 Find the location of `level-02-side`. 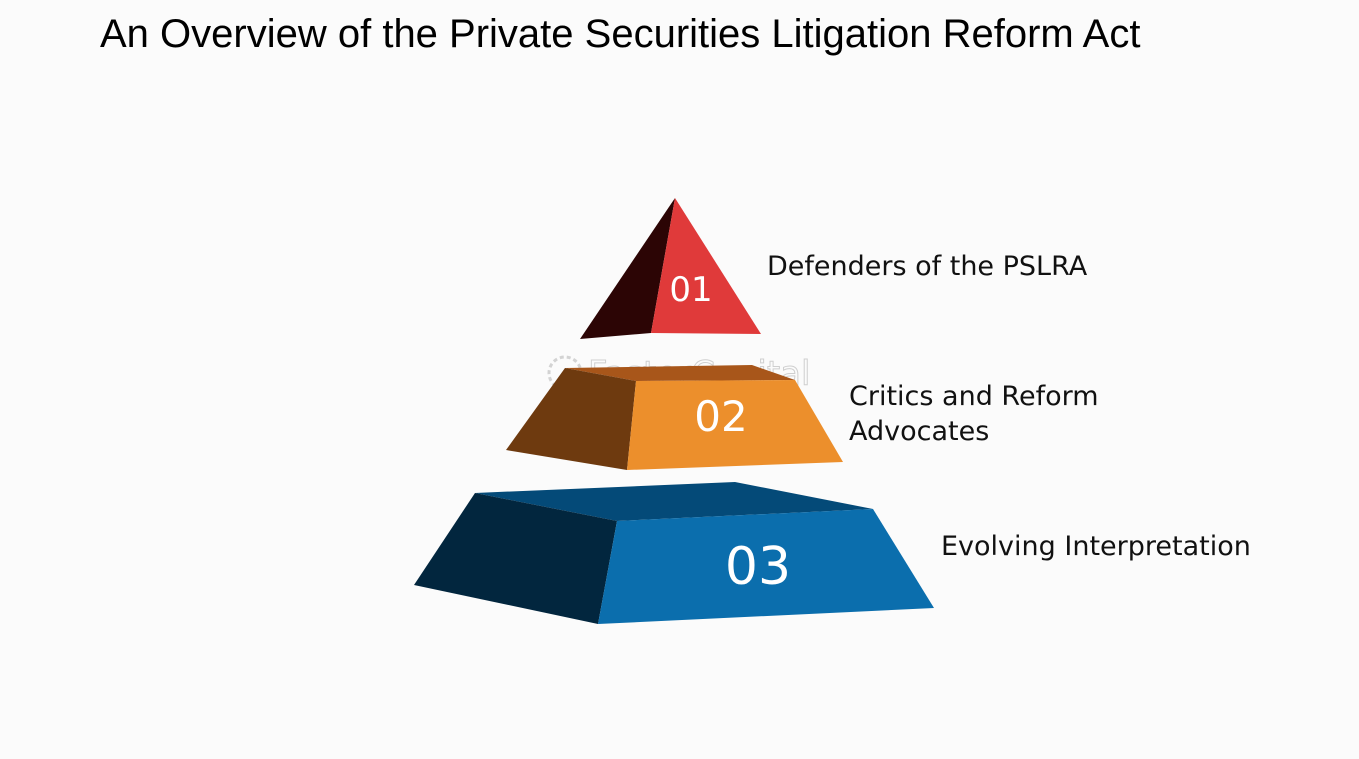

level-02-side is located at coordinates (571, 419).